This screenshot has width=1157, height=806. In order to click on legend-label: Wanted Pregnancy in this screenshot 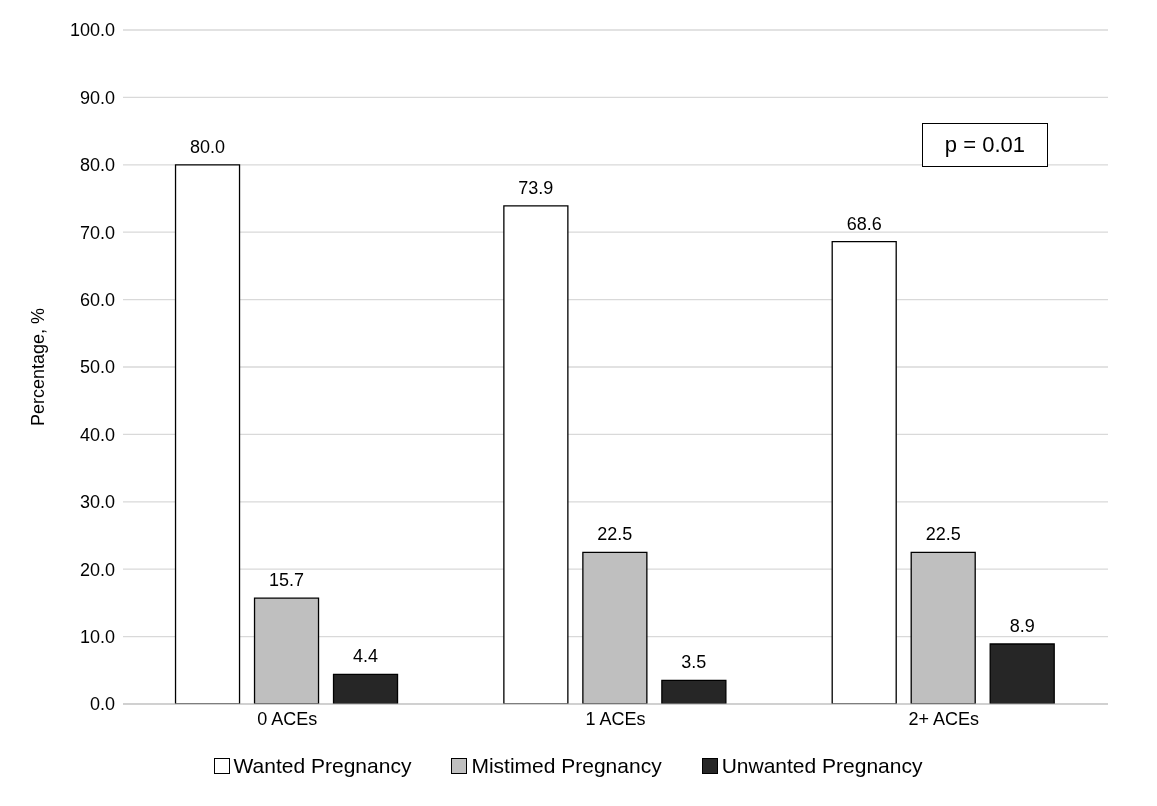, I will do `click(322, 766)`.